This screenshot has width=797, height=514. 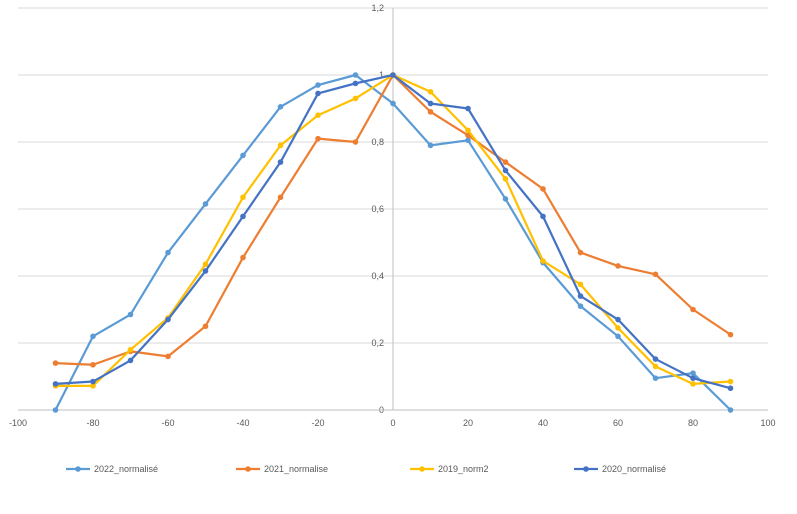 I want to click on y-tick-label: 0,8, so click(x=377, y=142).